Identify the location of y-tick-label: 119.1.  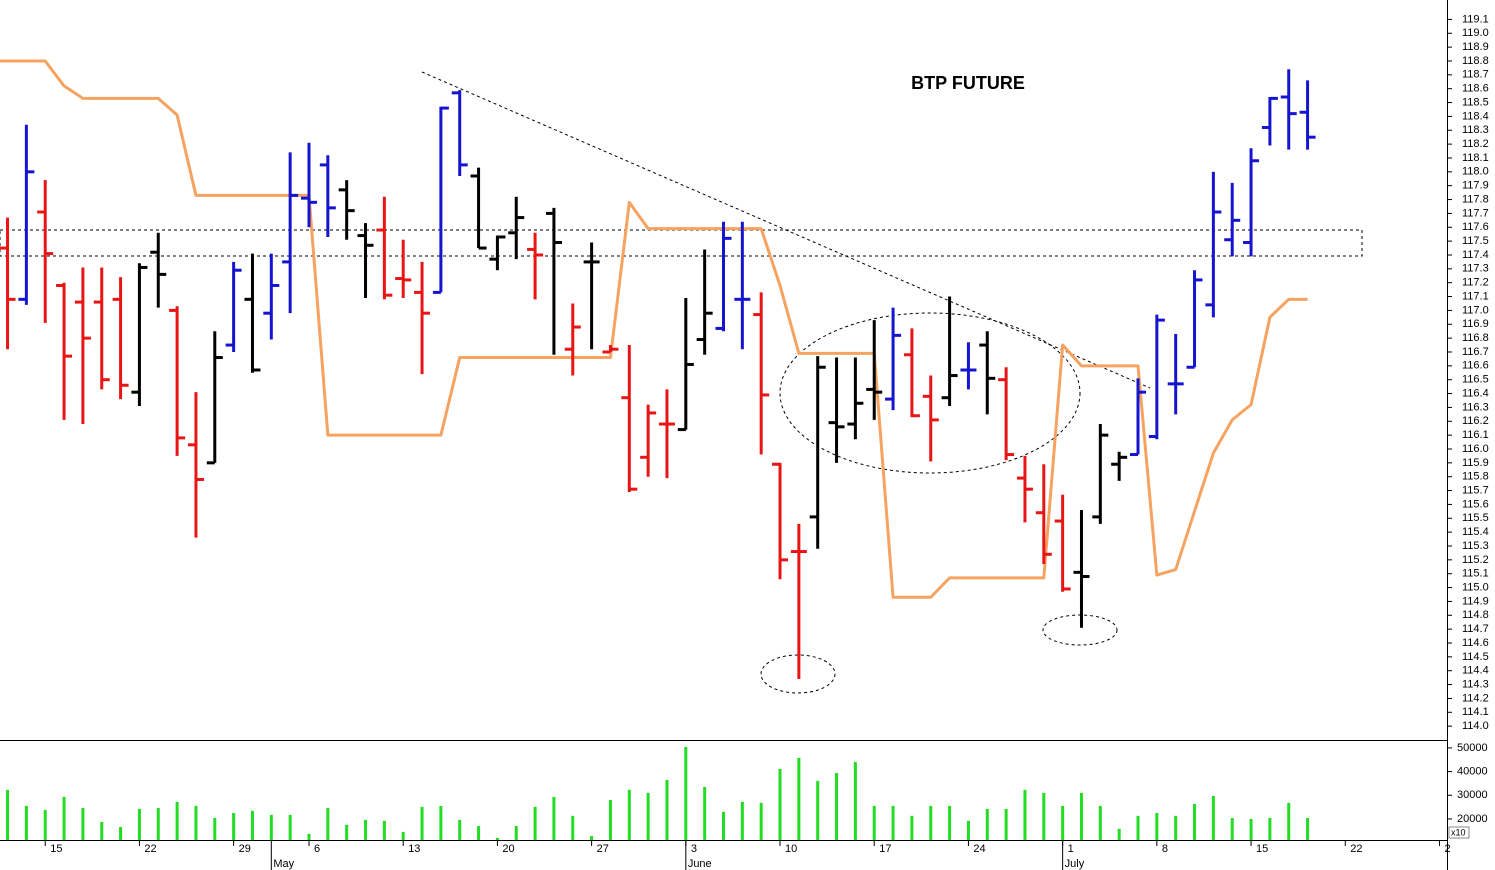
(1475, 19).